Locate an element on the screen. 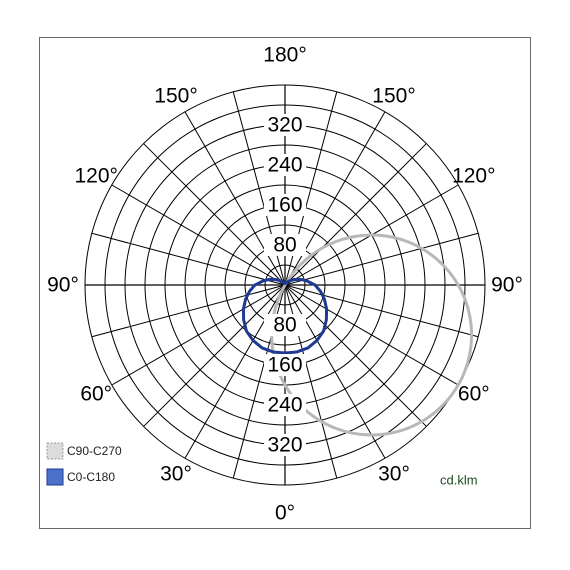  unit-label: cd.klm is located at coordinates (459, 480).